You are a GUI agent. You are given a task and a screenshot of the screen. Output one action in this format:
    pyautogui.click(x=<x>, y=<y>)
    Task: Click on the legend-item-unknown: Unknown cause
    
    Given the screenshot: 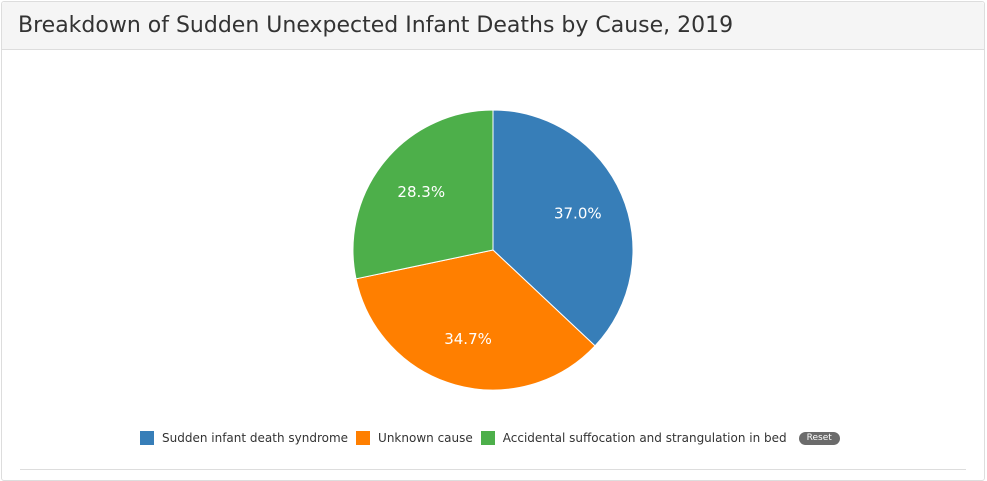 What is the action you would take?
    pyautogui.click(x=414, y=438)
    